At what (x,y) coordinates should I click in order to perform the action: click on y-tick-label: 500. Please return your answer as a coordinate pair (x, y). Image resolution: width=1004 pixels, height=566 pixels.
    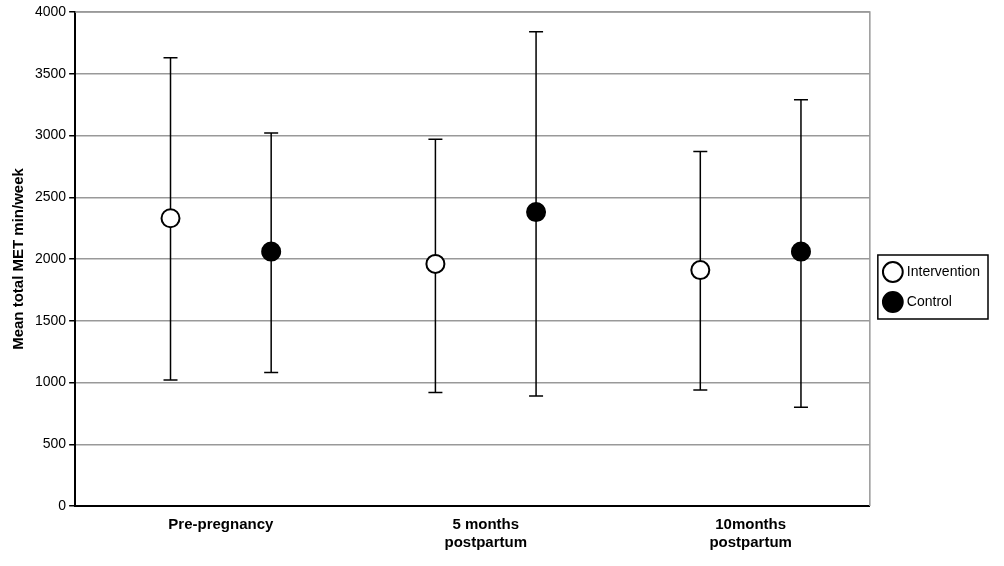
    Looking at the image, I should click on (54, 443).